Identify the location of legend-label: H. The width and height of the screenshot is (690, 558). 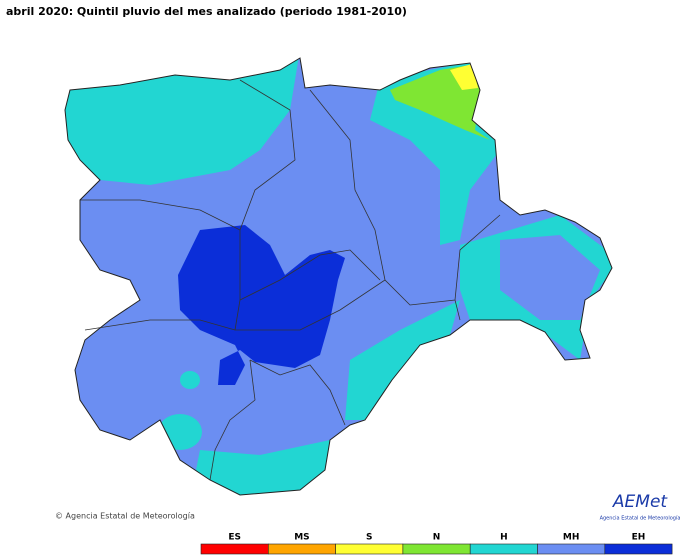
(504, 538).